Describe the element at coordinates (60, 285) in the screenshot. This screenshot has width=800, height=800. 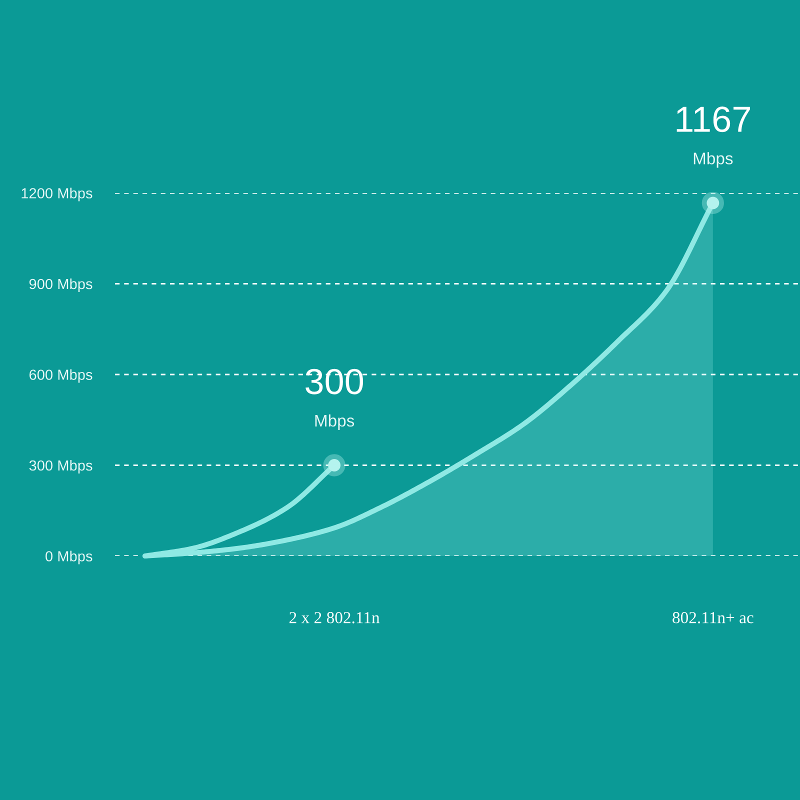
I see `y-tick-label: 900 Mbps` at that location.